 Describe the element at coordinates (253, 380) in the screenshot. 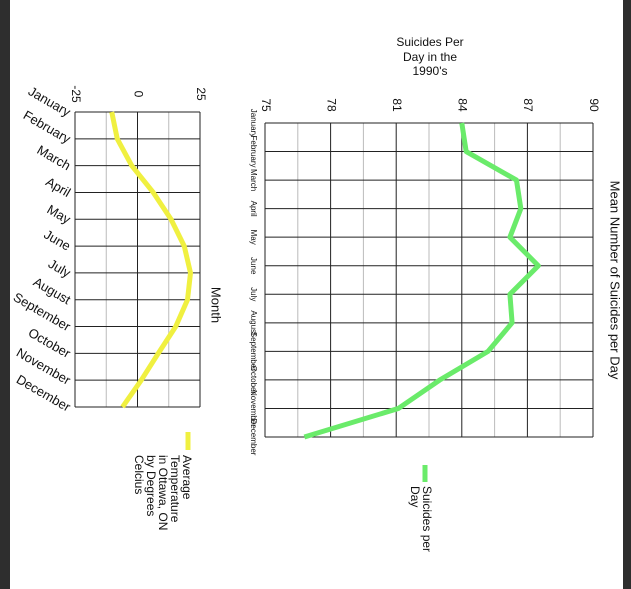

I see `x-tick-label: October` at that location.